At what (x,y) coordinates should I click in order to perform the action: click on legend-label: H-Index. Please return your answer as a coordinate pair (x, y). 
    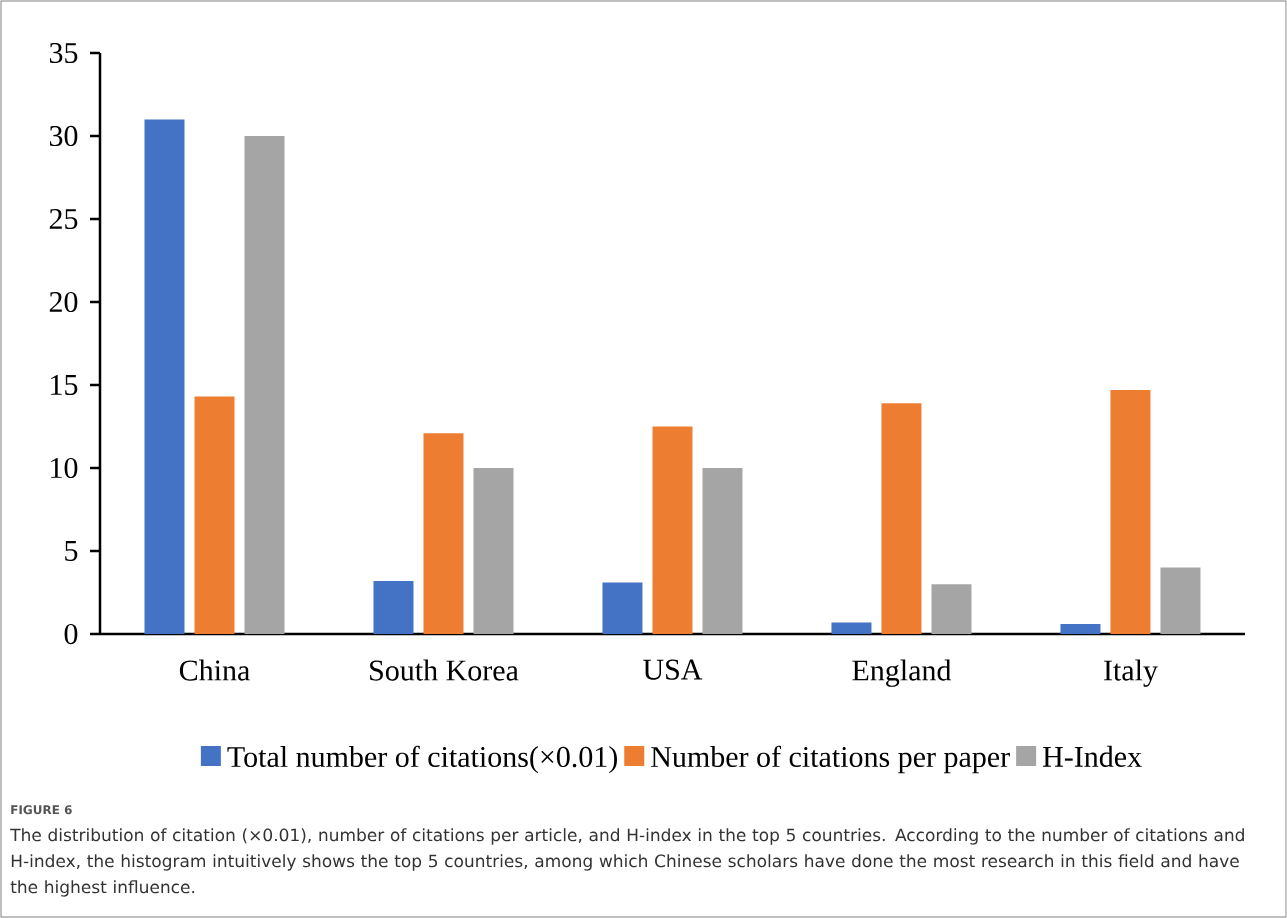
    Looking at the image, I should click on (1092, 756).